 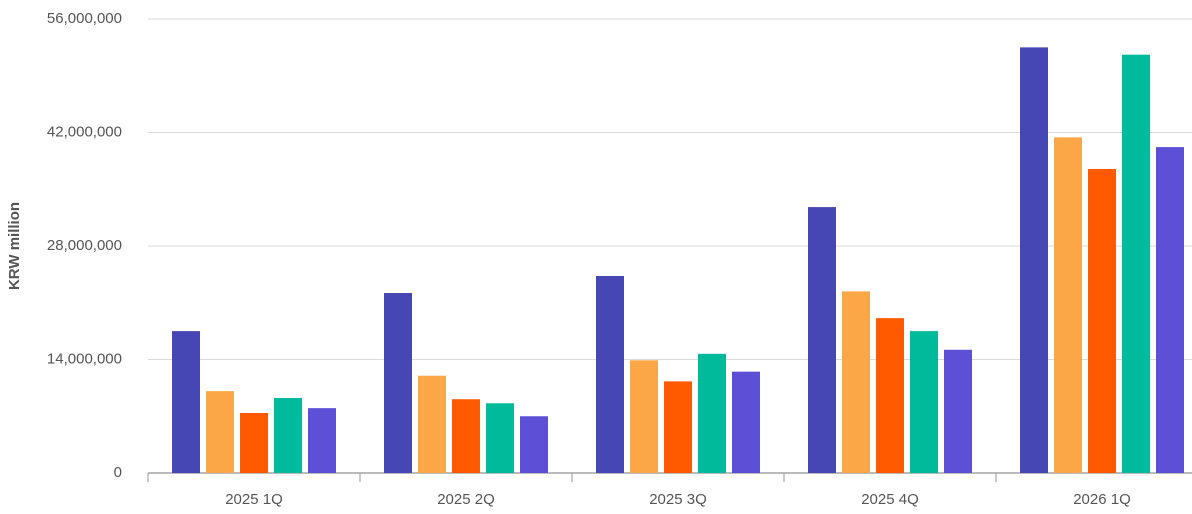 What do you see at coordinates (466, 499) in the screenshot?
I see `x-tick-label: 2025 2Q` at bounding box center [466, 499].